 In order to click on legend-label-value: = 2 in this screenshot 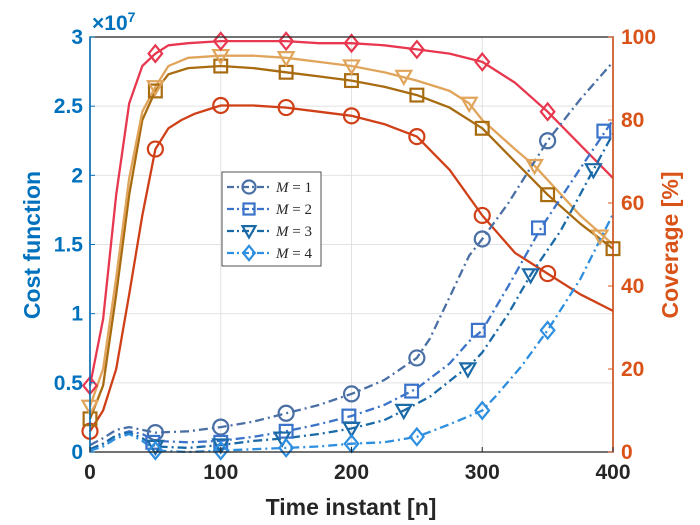, I will do `click(300, 210)`.